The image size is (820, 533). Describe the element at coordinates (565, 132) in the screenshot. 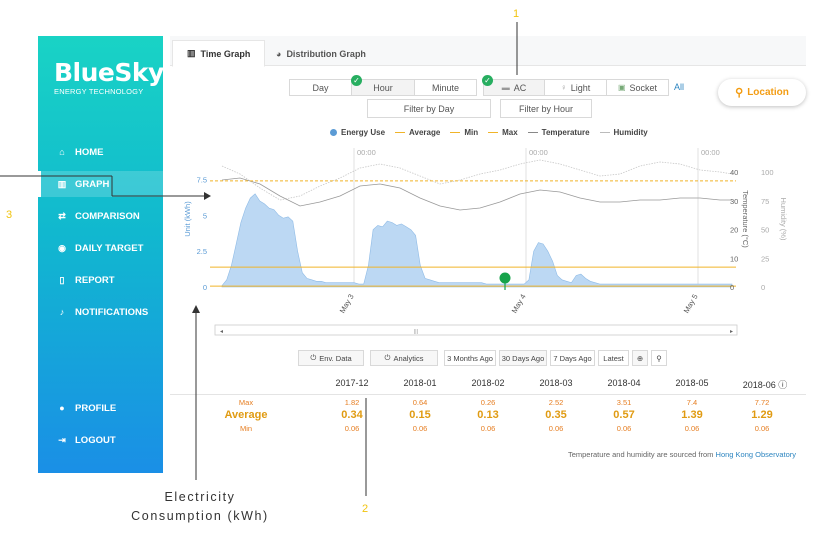

I see `legend-label: Temperature` at that location.